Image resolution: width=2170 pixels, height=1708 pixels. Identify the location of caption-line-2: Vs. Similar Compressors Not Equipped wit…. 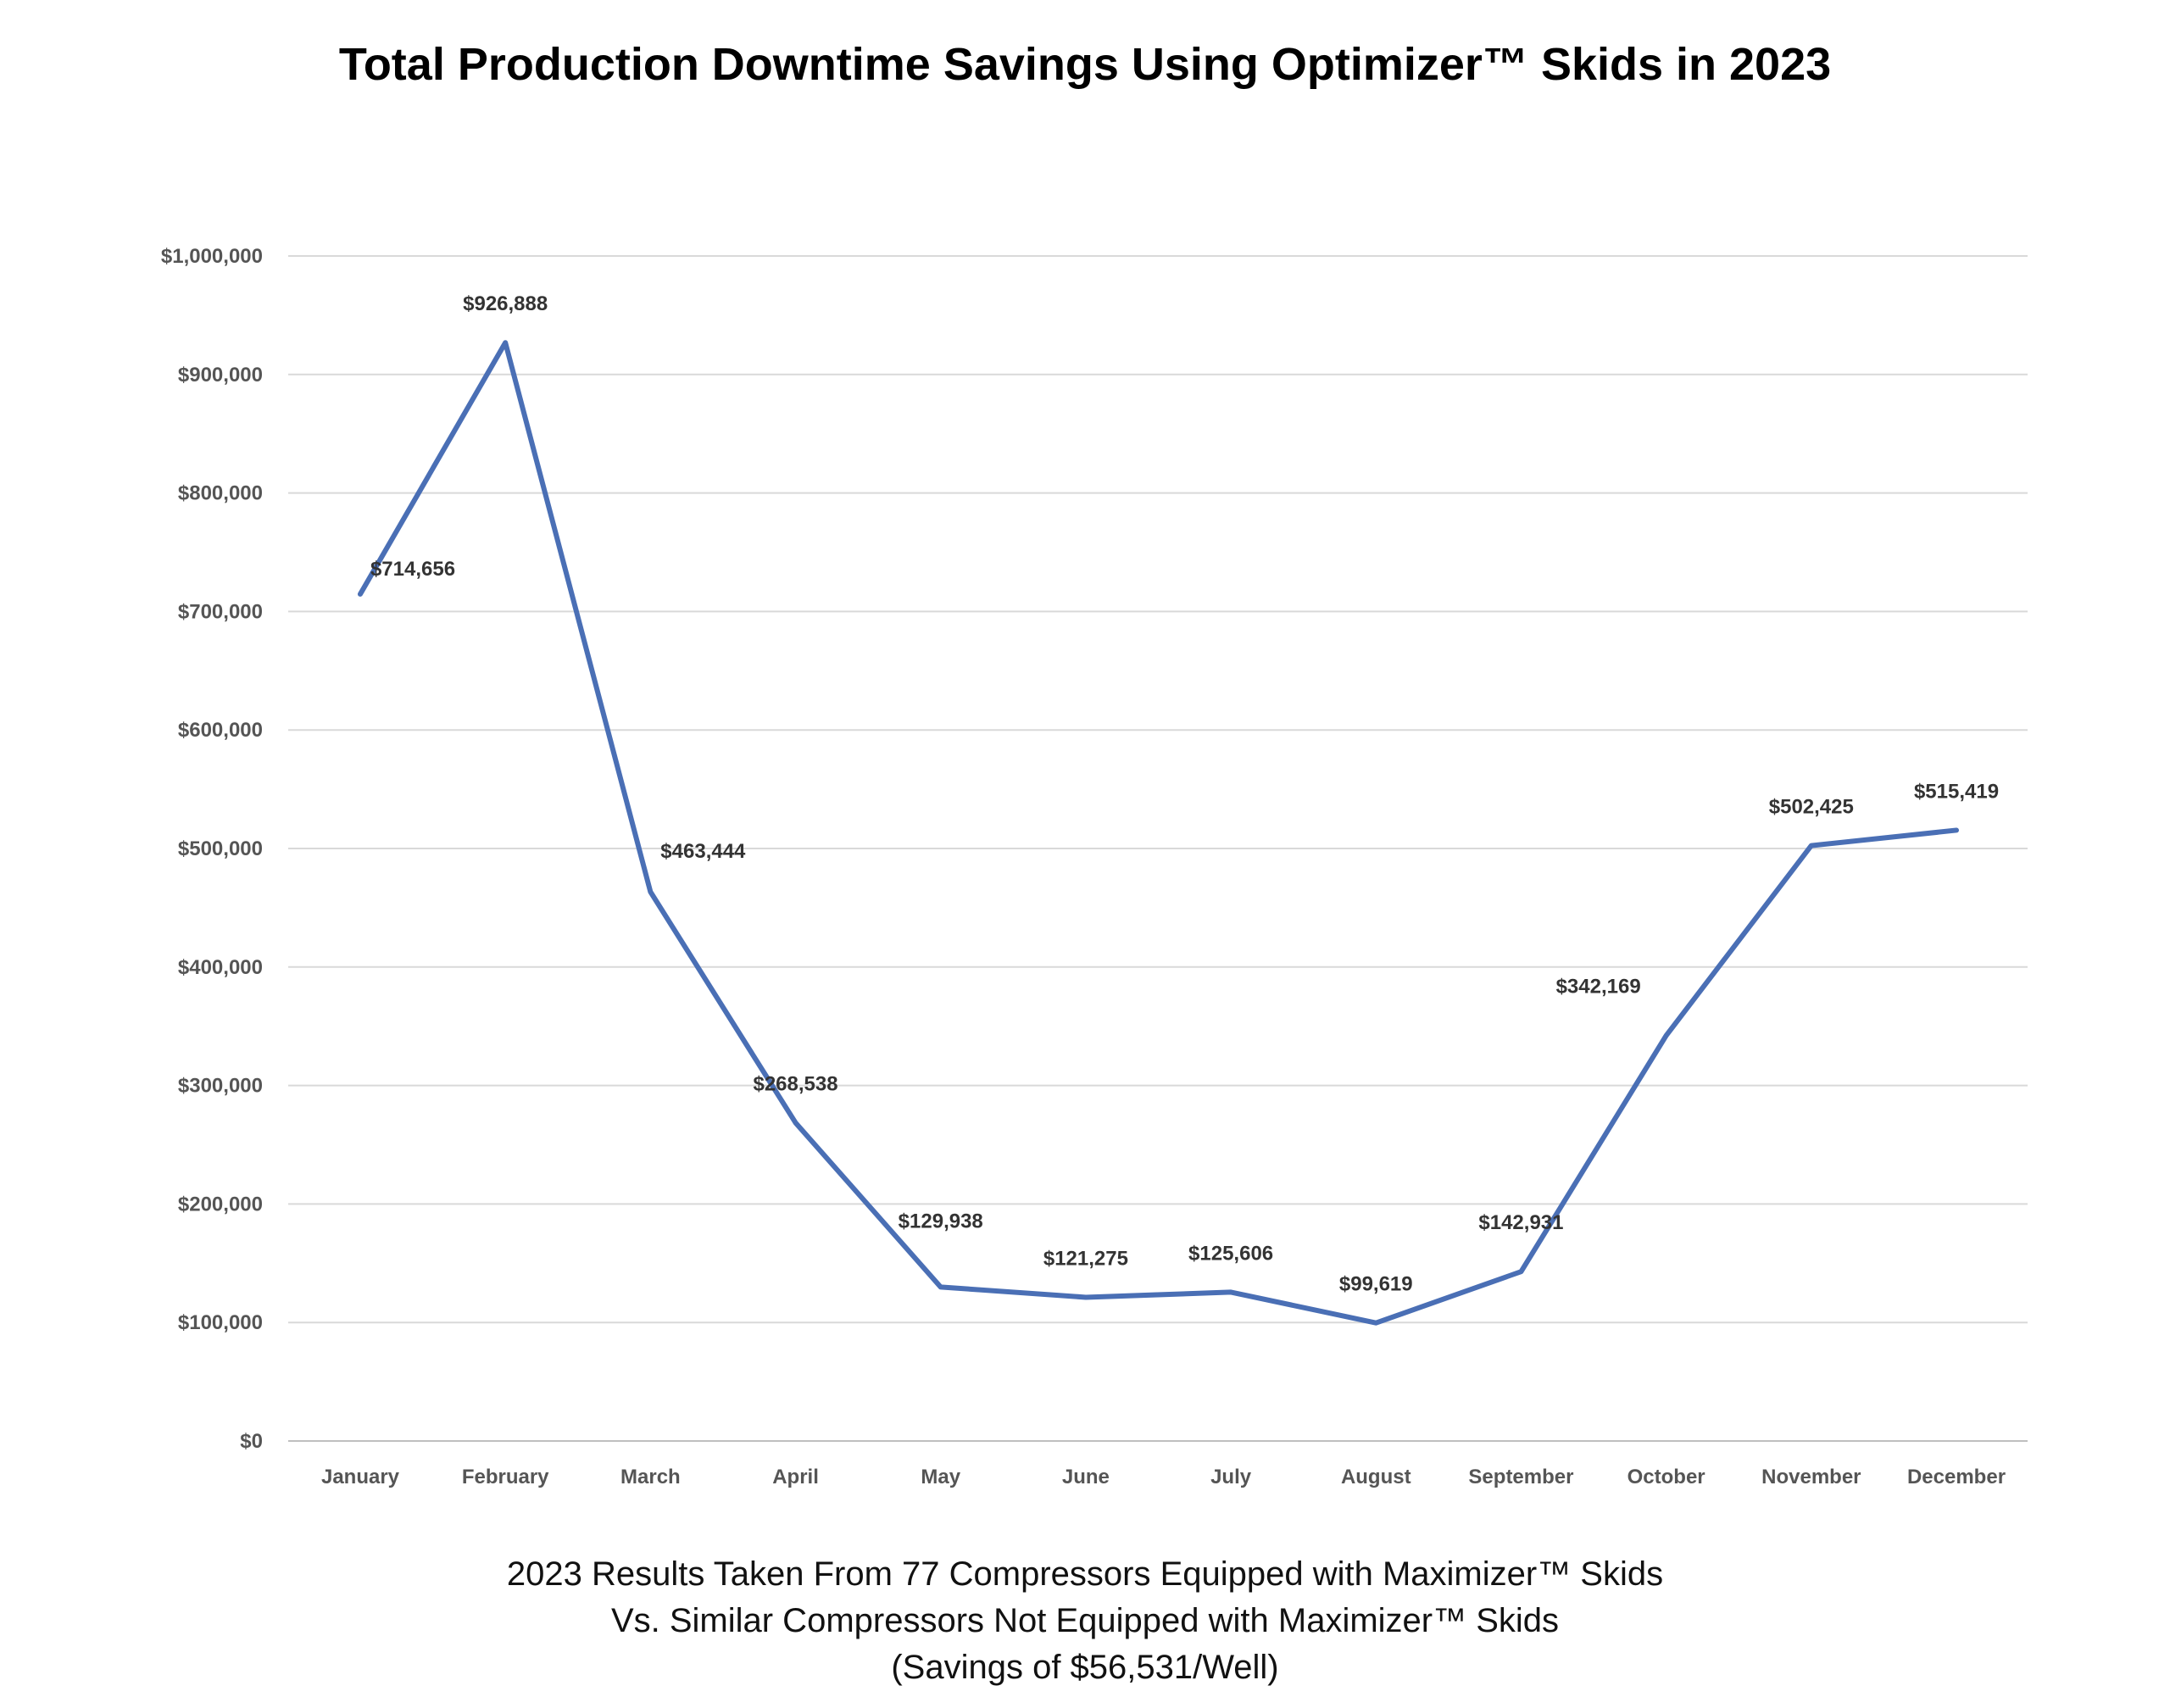
(1085, 1620).